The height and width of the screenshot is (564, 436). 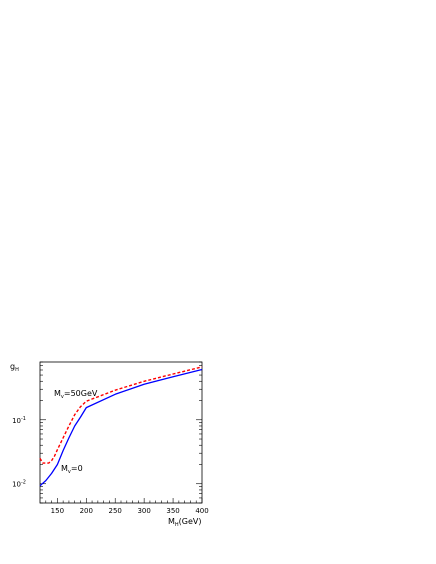 I want to click on annotation-mv50: Mv=50GeV, so click(x=76, y=394).